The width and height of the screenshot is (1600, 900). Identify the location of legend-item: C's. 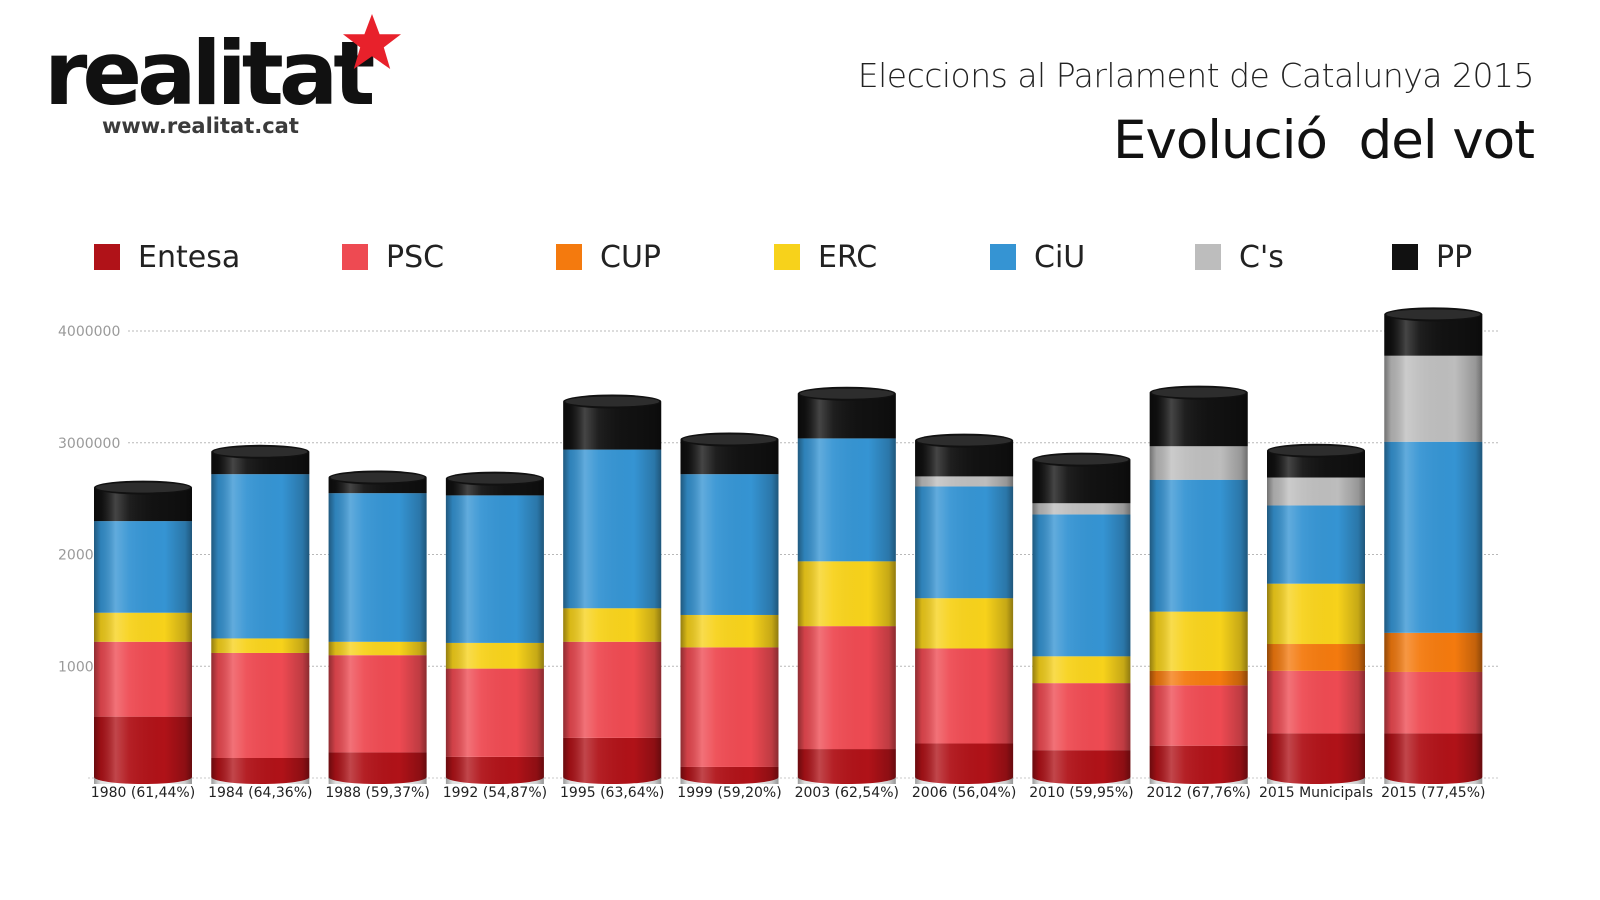
(1239, 257).